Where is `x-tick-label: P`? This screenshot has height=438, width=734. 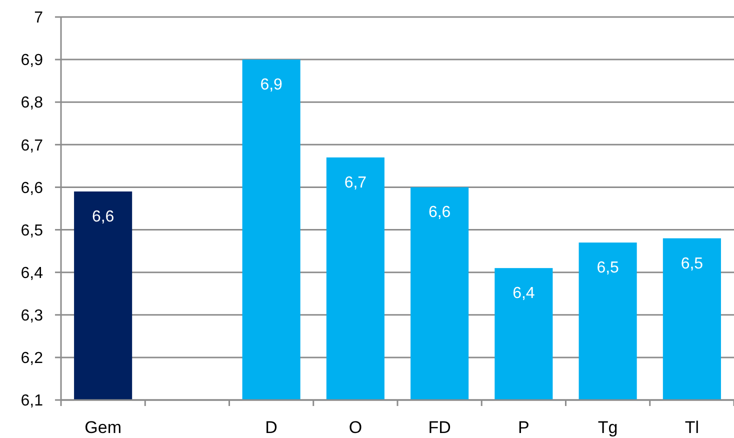
x-tick-label: P is located at coordinates (524, 427).